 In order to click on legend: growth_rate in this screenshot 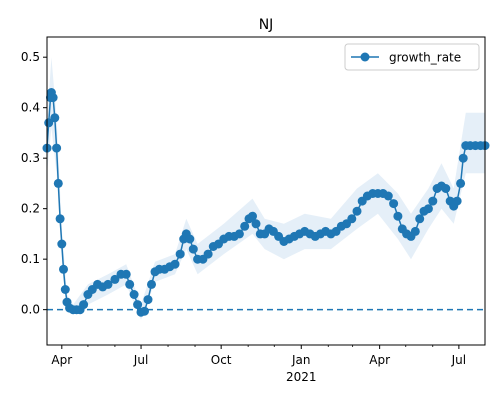, I will do `click(412, 57)`.